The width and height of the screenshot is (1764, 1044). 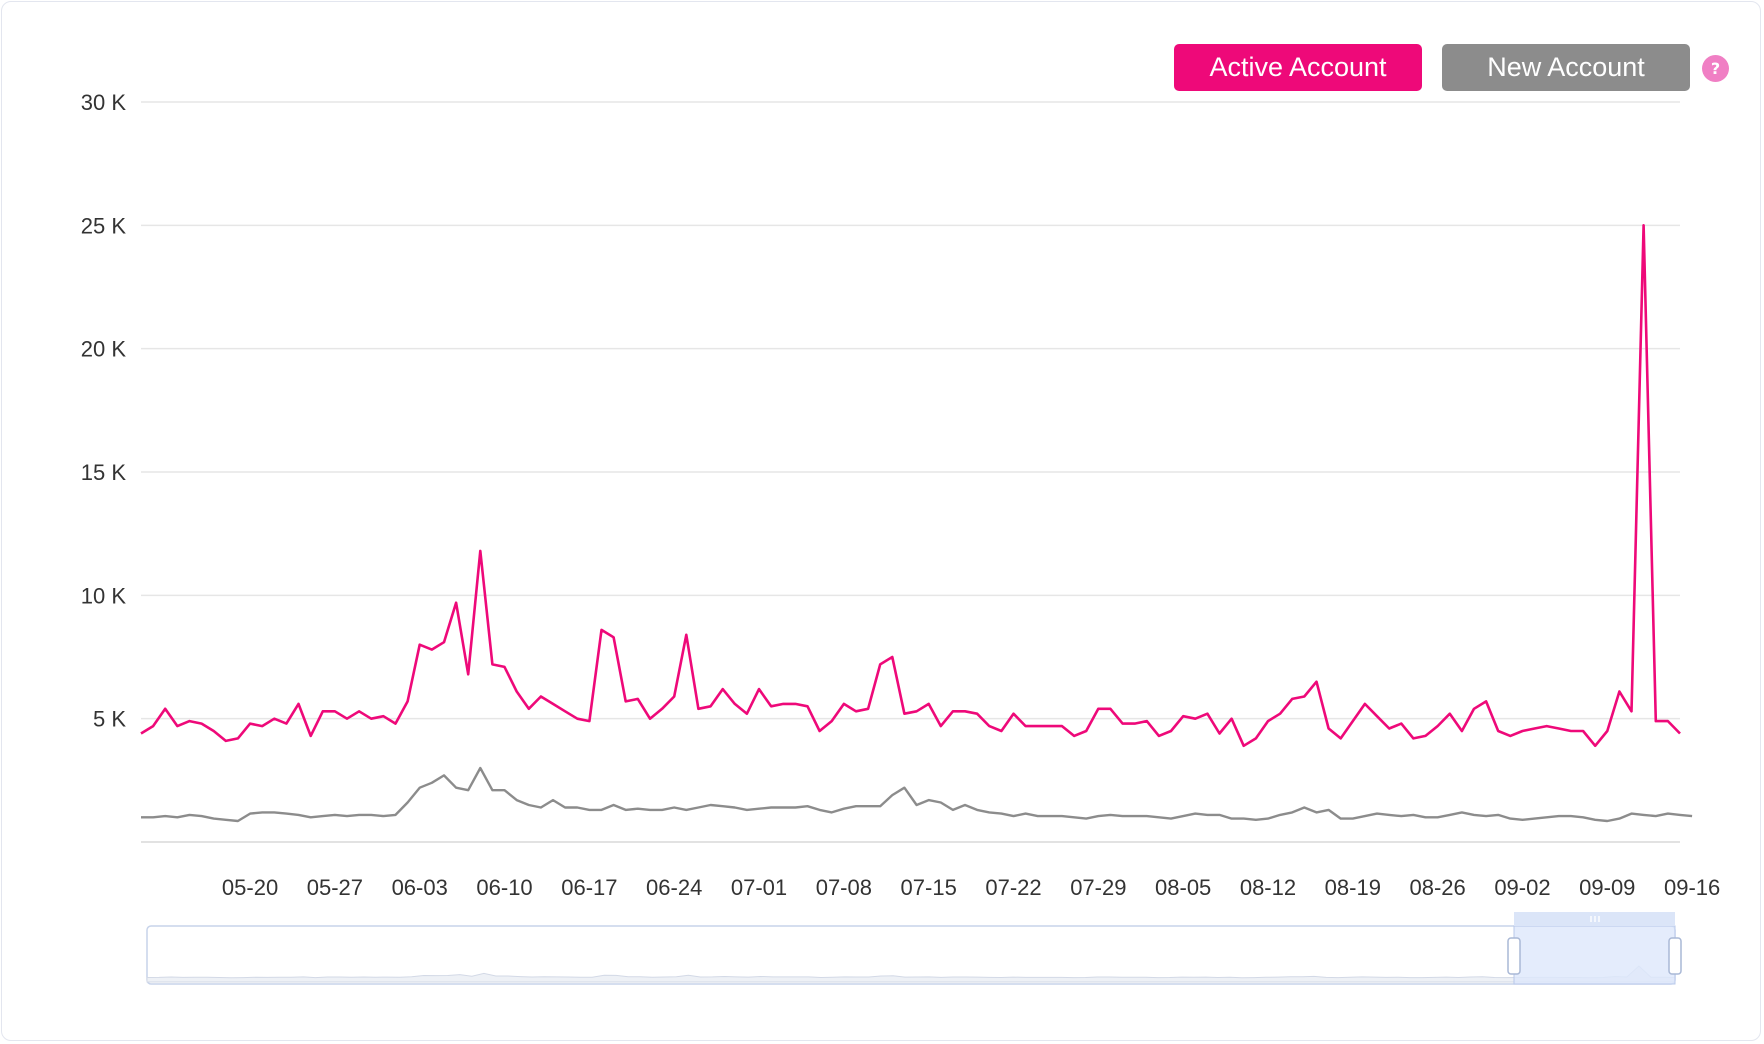 What do you see at coordinates (1607, 887) in the screenshot?
I see `x-tick-label: 09-09` at bounding box center [1607, 887].